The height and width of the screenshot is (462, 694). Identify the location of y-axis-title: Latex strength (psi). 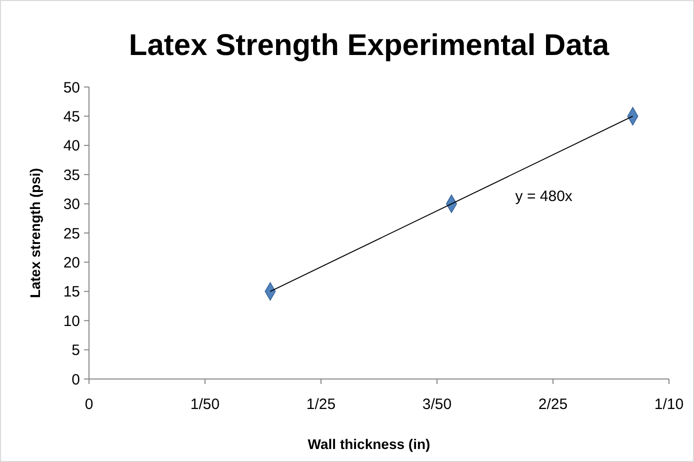
(35, 233).